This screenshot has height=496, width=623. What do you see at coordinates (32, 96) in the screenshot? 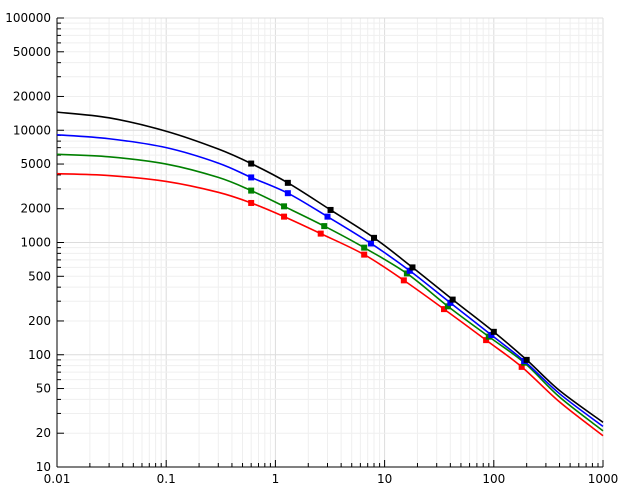
I see `y-tick-label: 20000` at bounding box center [32, 96].